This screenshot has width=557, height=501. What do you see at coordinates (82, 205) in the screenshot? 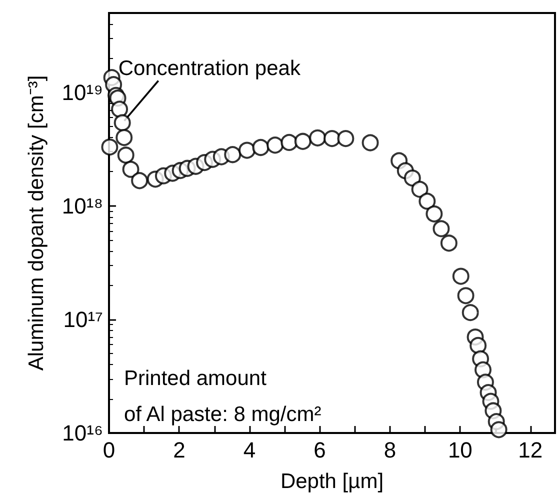
I see `y-tick-label: 10¹⁸` at bounding box center [82, 205].